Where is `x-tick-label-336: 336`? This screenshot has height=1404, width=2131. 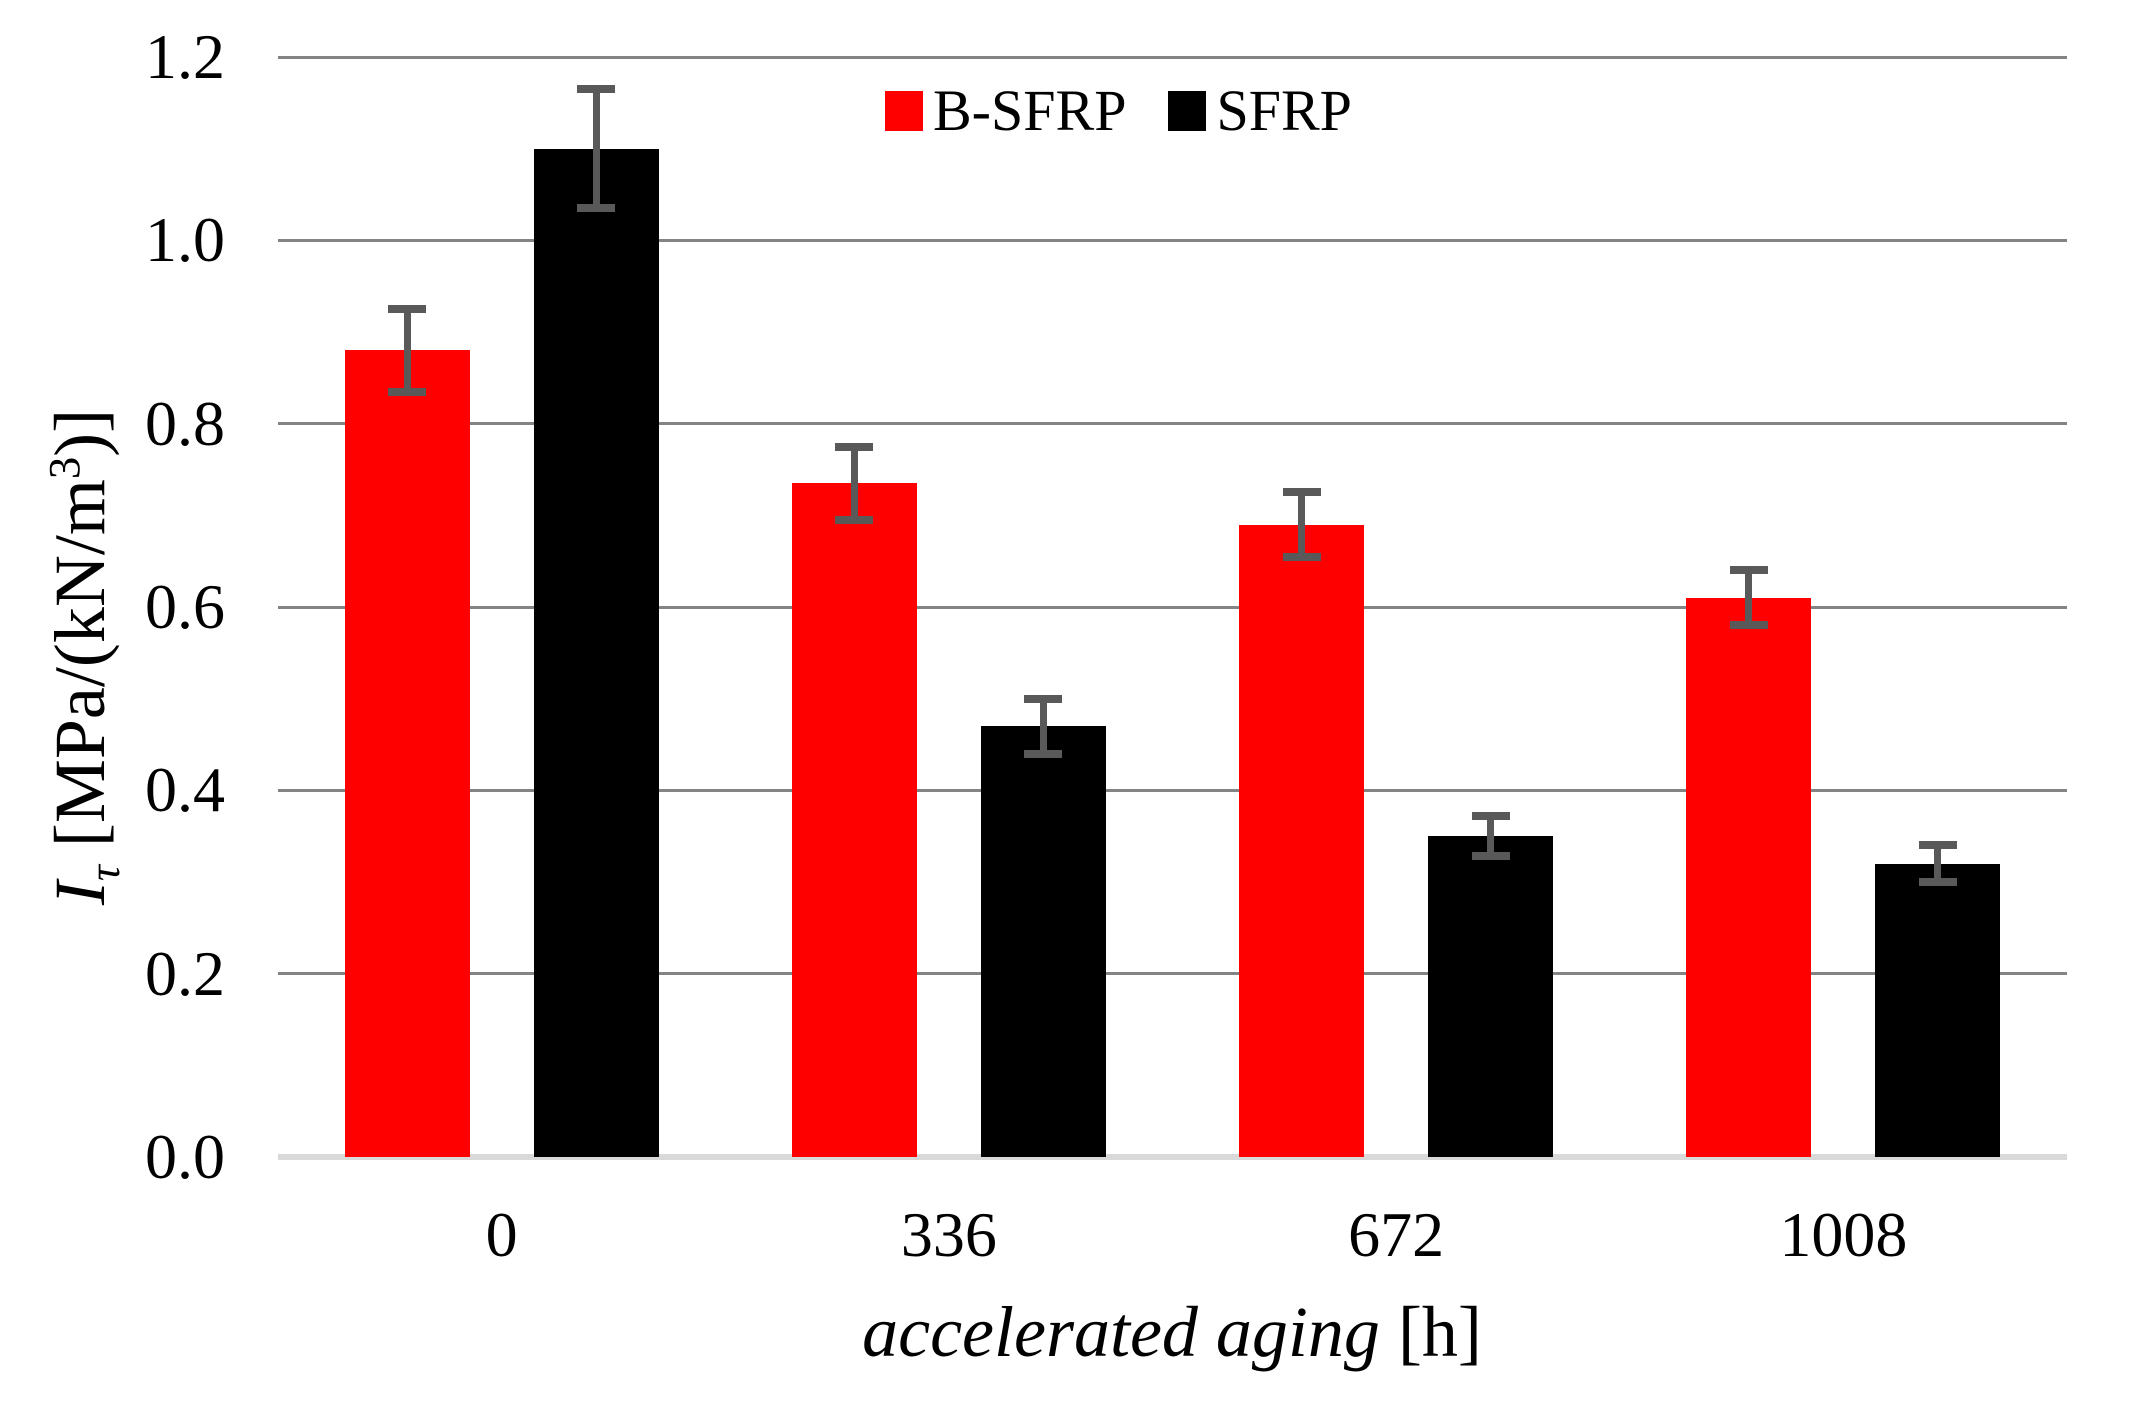 x-tick-label-336: 336 is located at coordinates (948, 1234).